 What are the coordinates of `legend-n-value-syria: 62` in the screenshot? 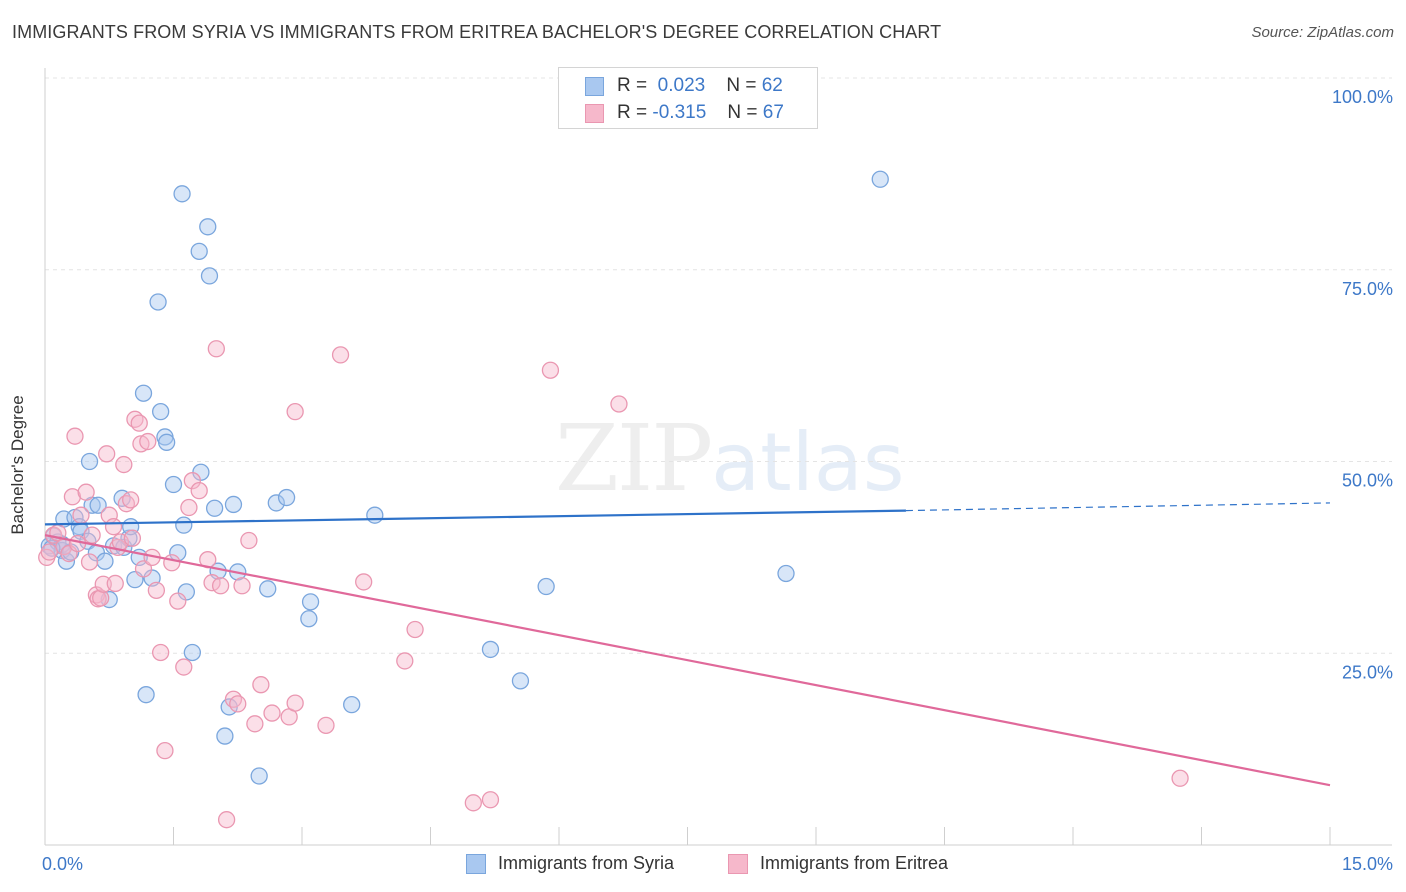 It's located at (772, 85).